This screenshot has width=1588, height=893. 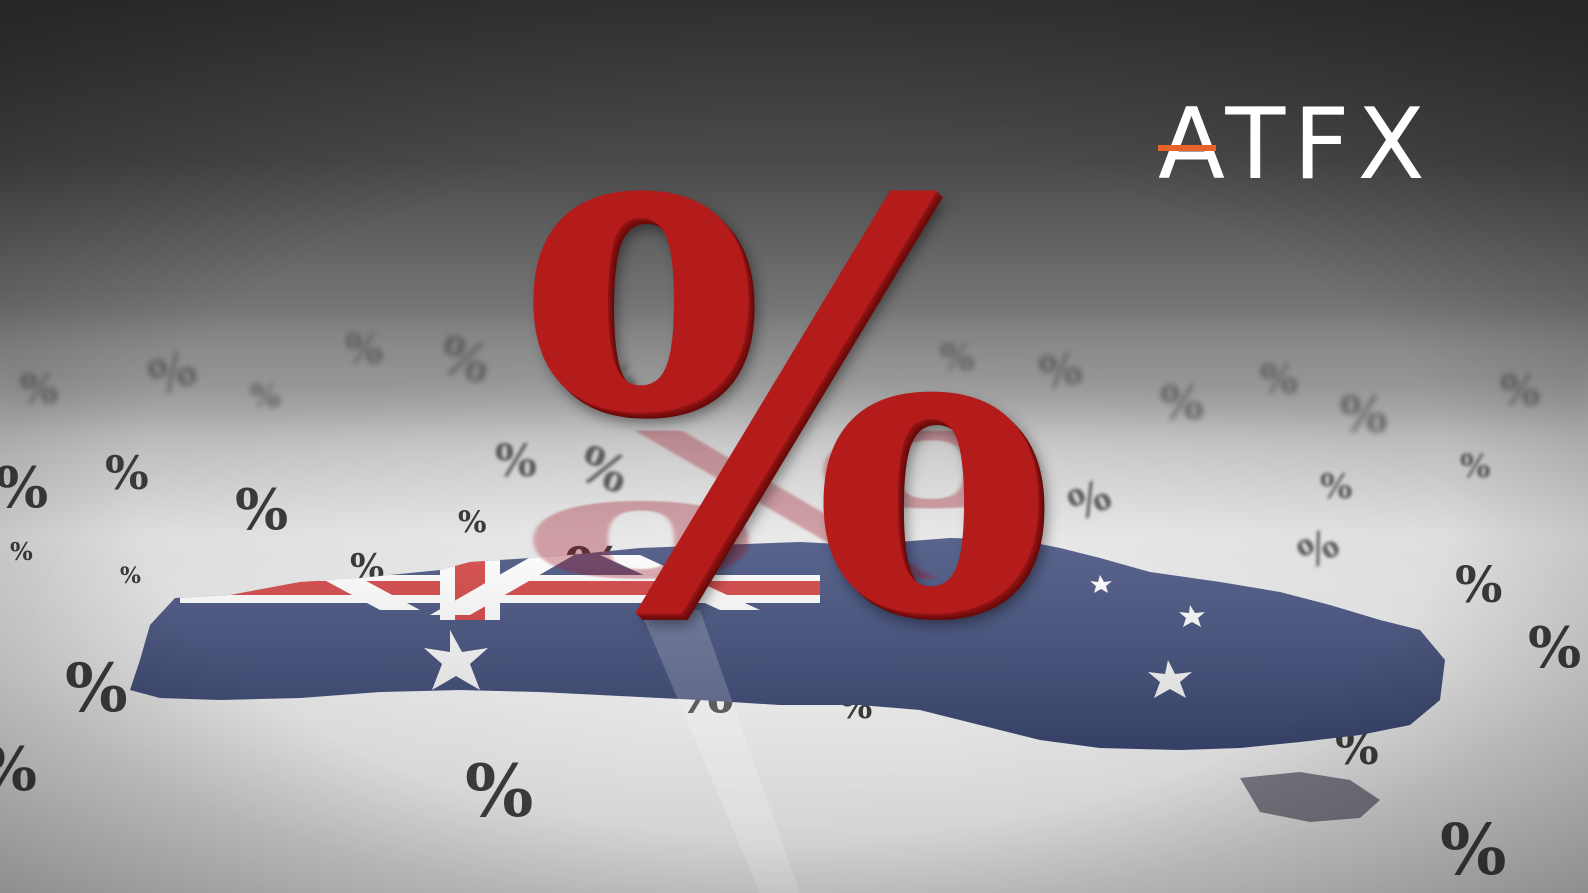 What do you see at coordinates (1310, 797) in the screenshot?
I see `tasmania-shape` at bounding box center [1310, 797].